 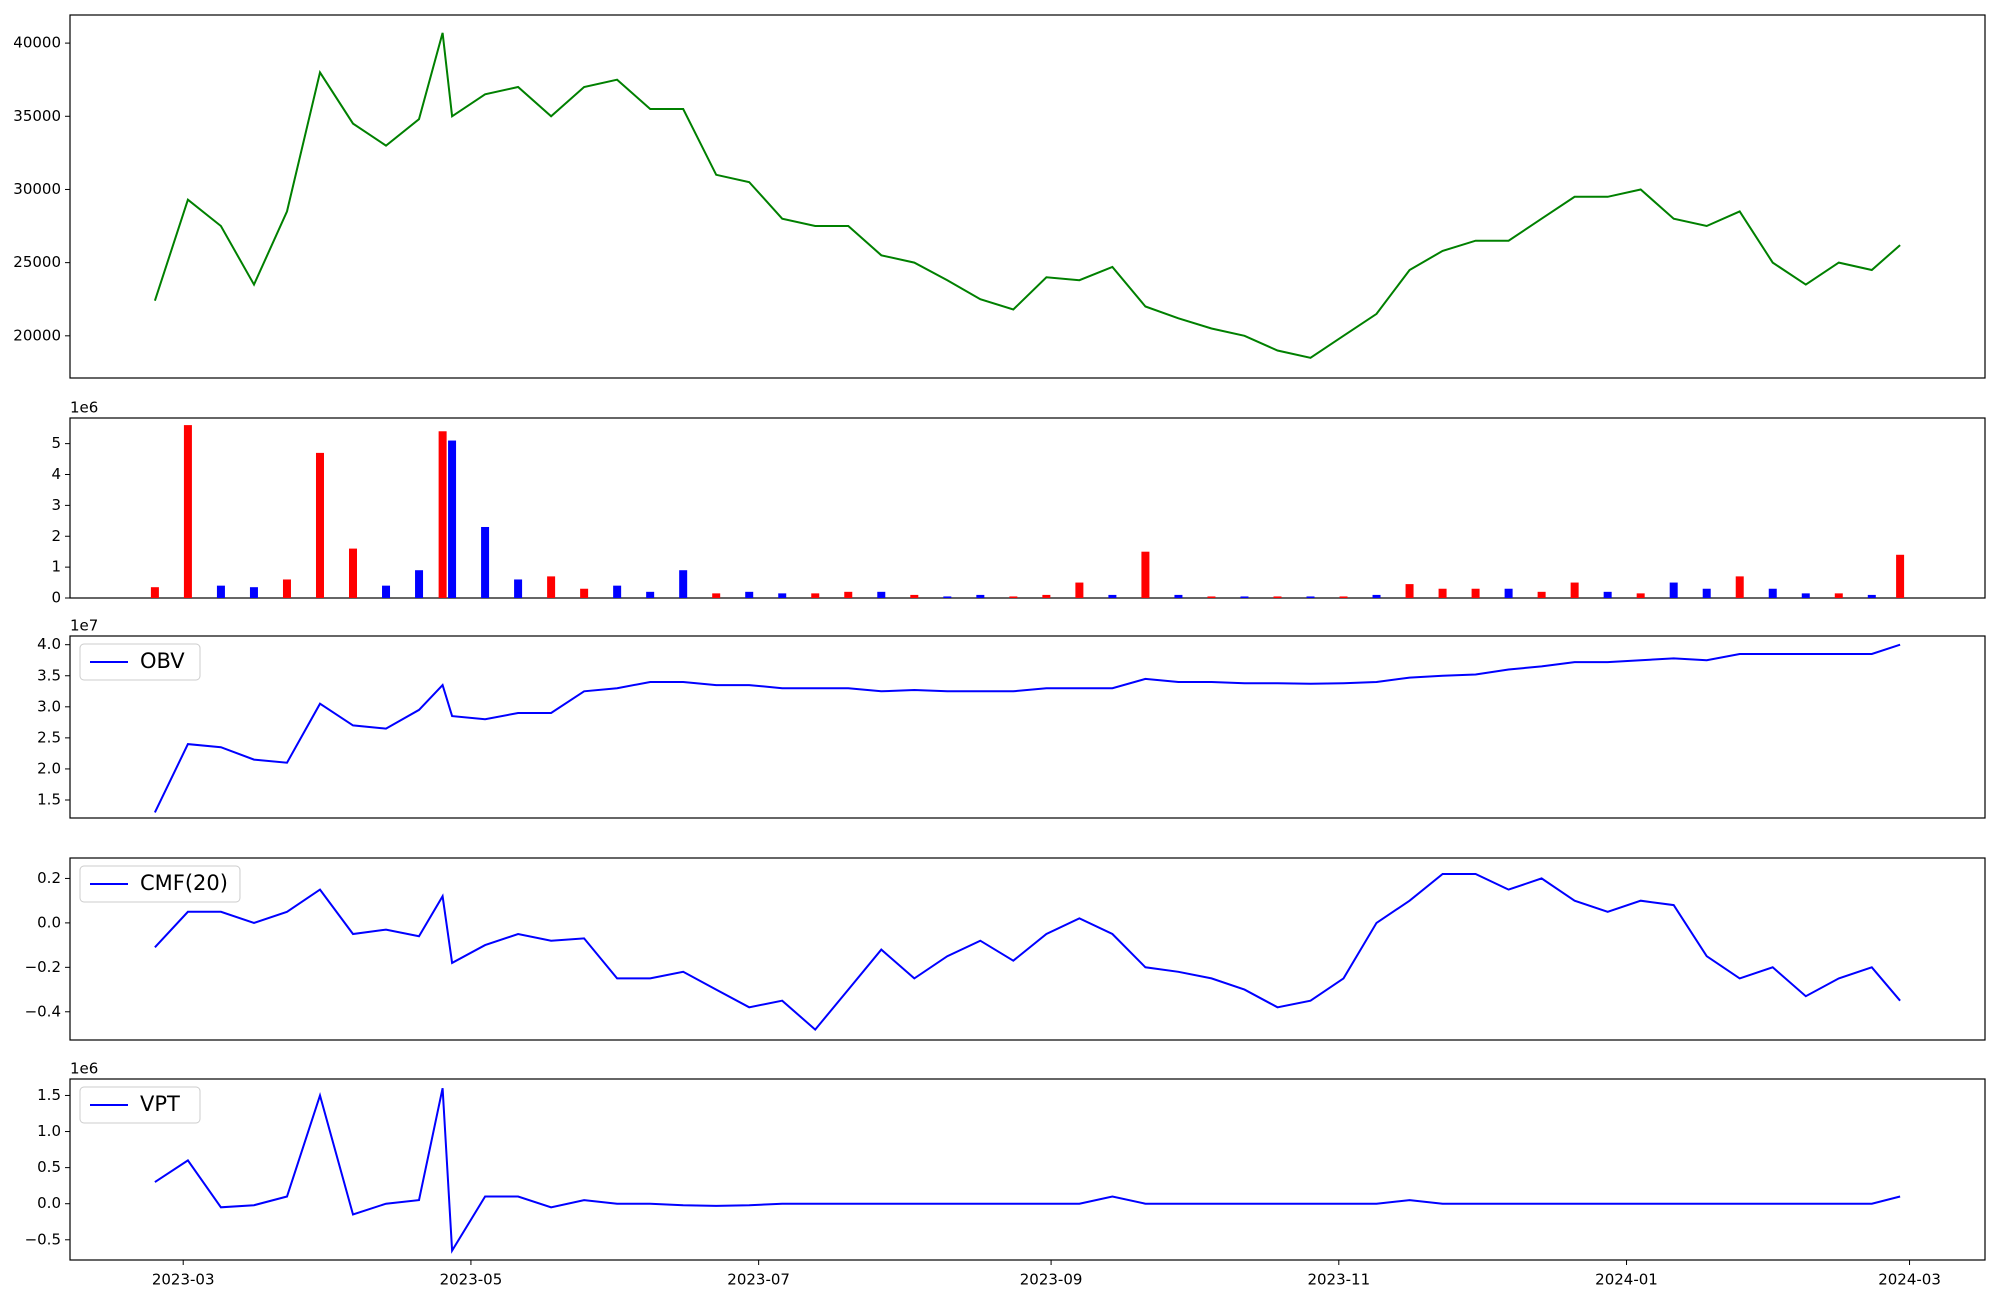 What do you see at coordinates (49, 675) in the screenshot?
I see `y-tick-label: 3.5` at bounding box center [49, 675].